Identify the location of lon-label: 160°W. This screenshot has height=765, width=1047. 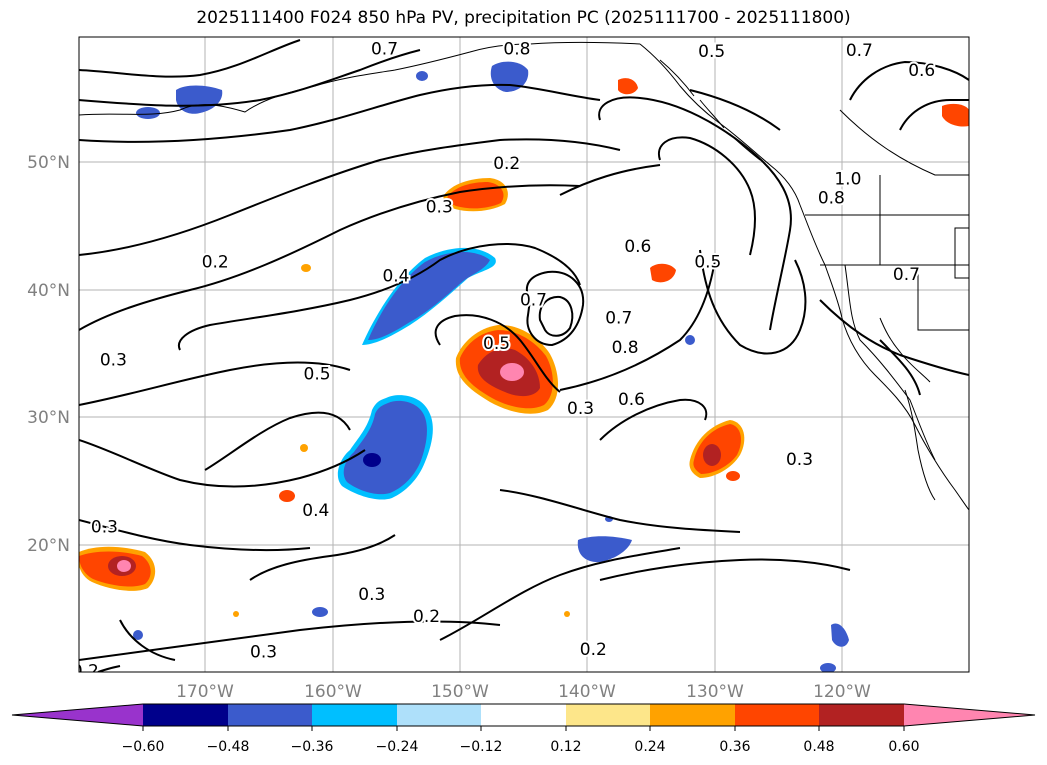
(333, 692).